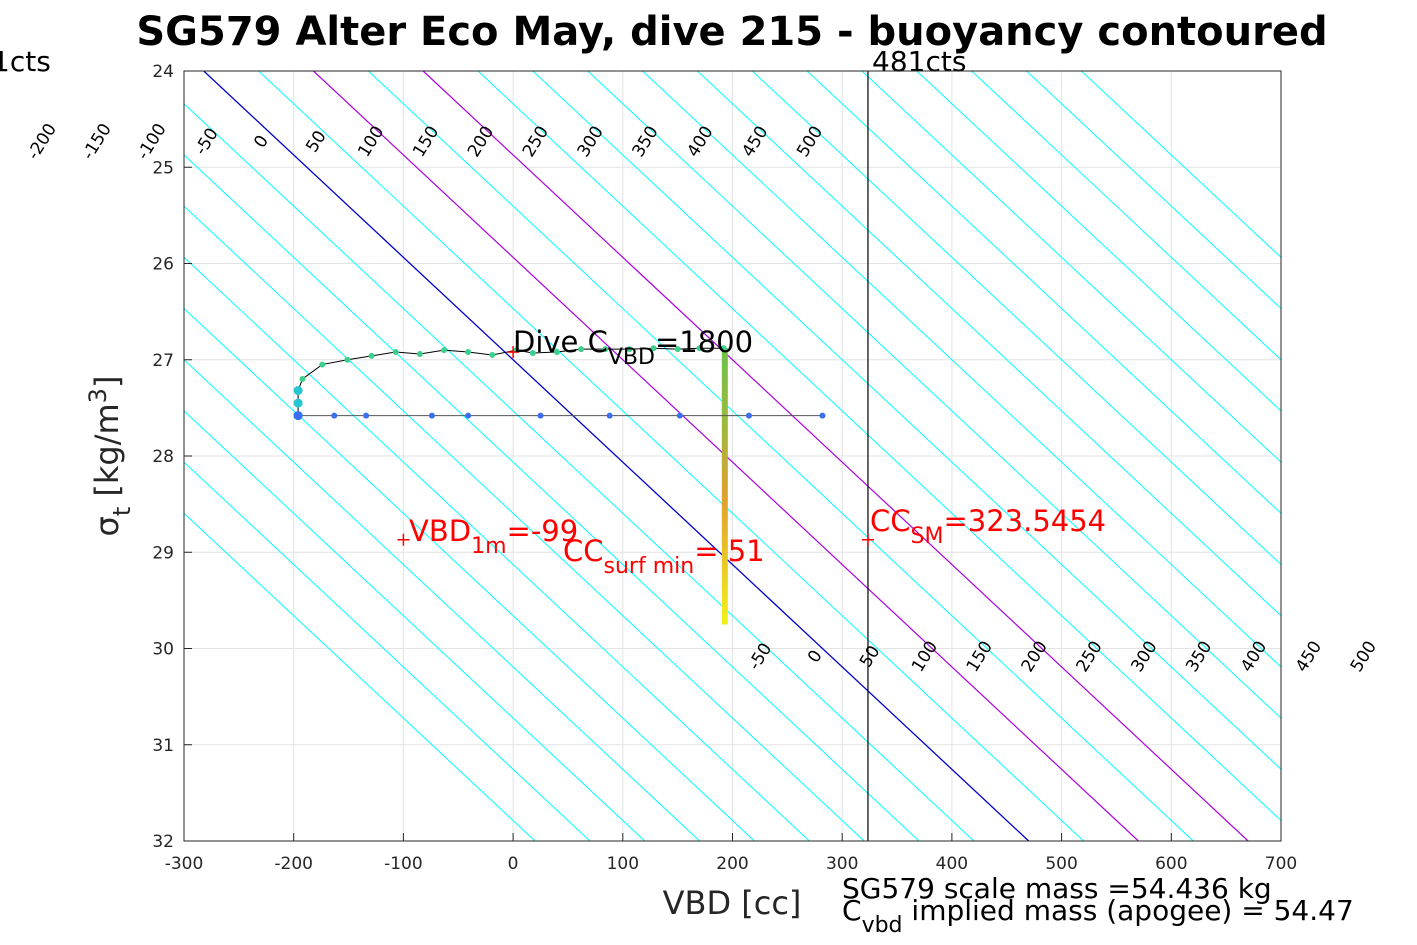 This screenshot has height=945, width=1417. Describe the element at coordinates (96, 141) in the screenshot. I see `contour-label-top: -150` at that location.